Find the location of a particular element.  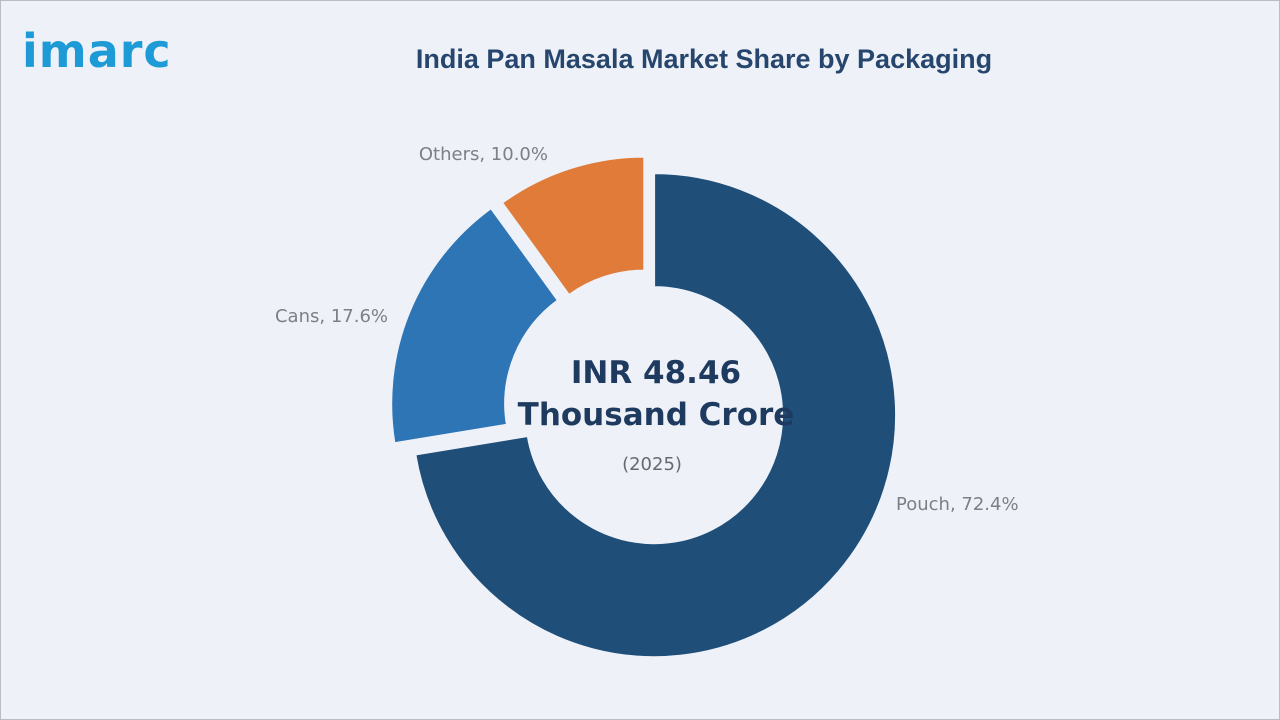

slice-others is located at coordinates (573, 226).